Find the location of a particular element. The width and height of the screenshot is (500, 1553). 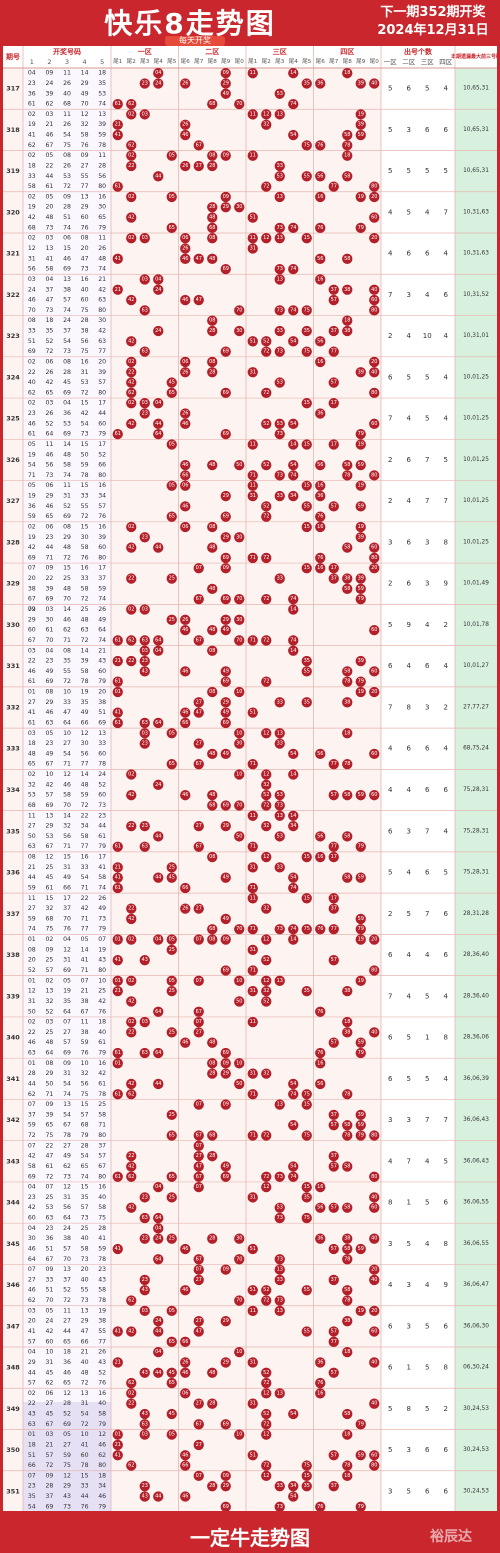

svg-text: 68 is located at coordinates (212, 1136).